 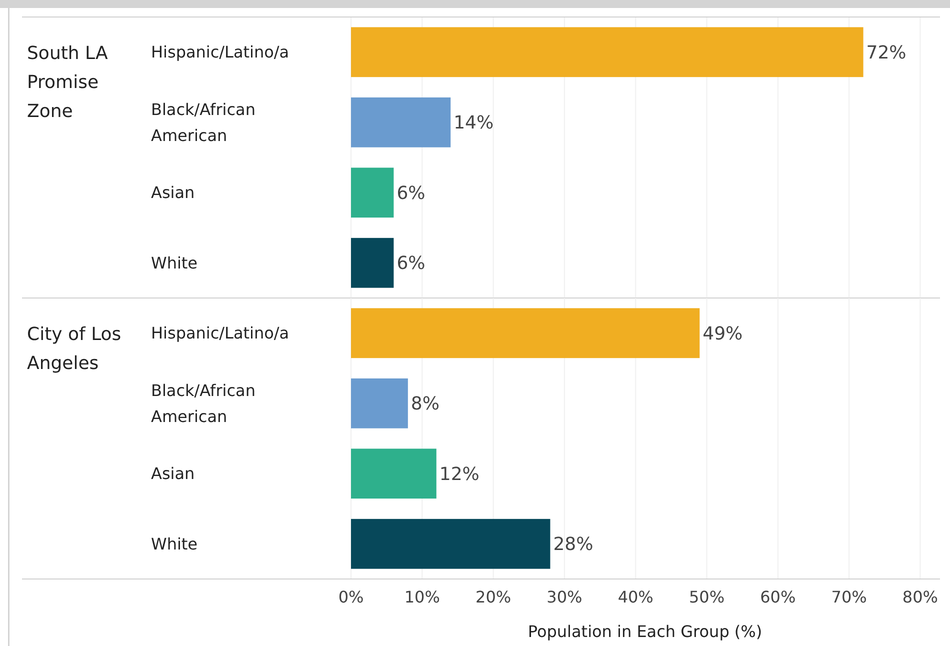 What do you see at coordinates (74, 349) in the screenshot?
I see `text: City of Los Angeles` at bounding box center [74, 349].